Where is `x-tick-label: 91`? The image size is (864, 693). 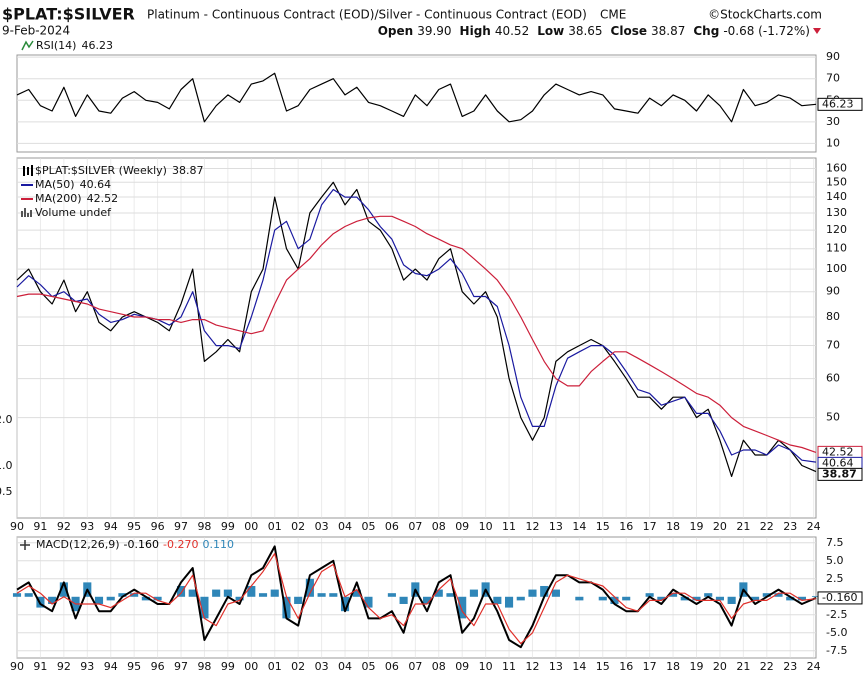
x-tick-label: 91 is located at coordinates (40, 526).